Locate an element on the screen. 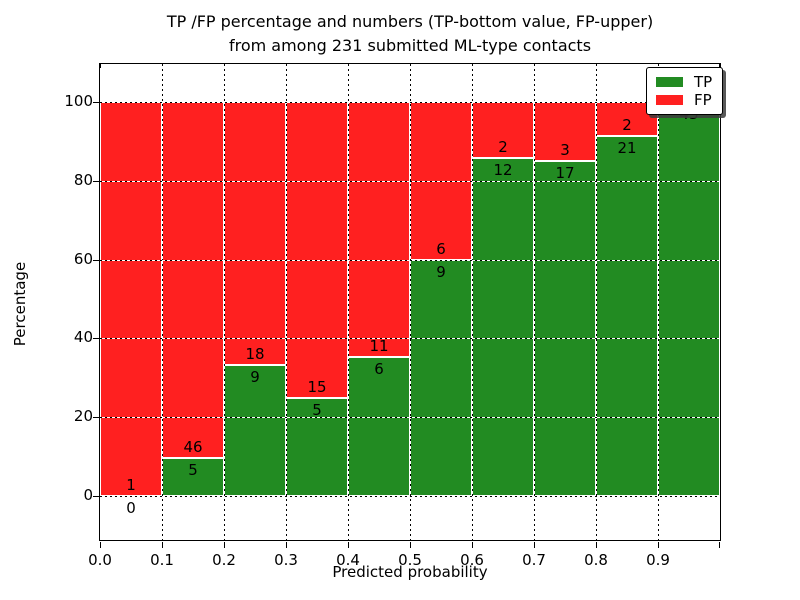 This screenshot has width=800, height=600. fp-count-label: 18 is located at coordinates (255, 353).